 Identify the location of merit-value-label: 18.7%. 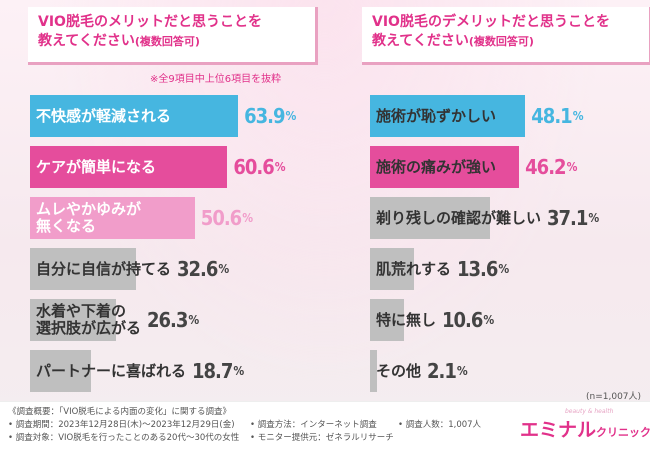
(218, 371).